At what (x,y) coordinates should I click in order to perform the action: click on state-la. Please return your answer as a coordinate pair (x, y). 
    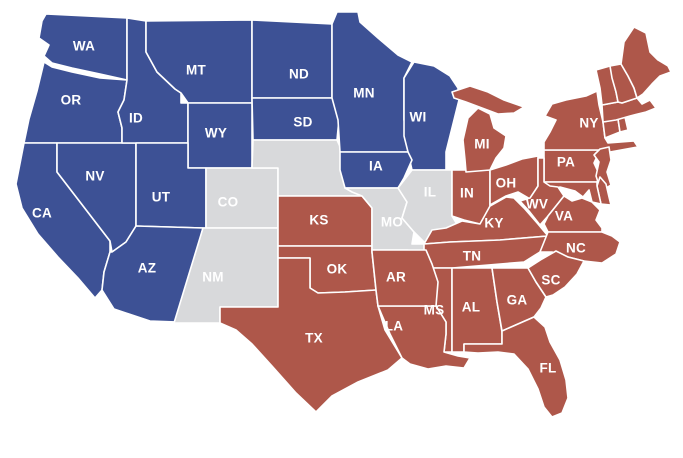
    Looking at the image, I should click on (424, 337).